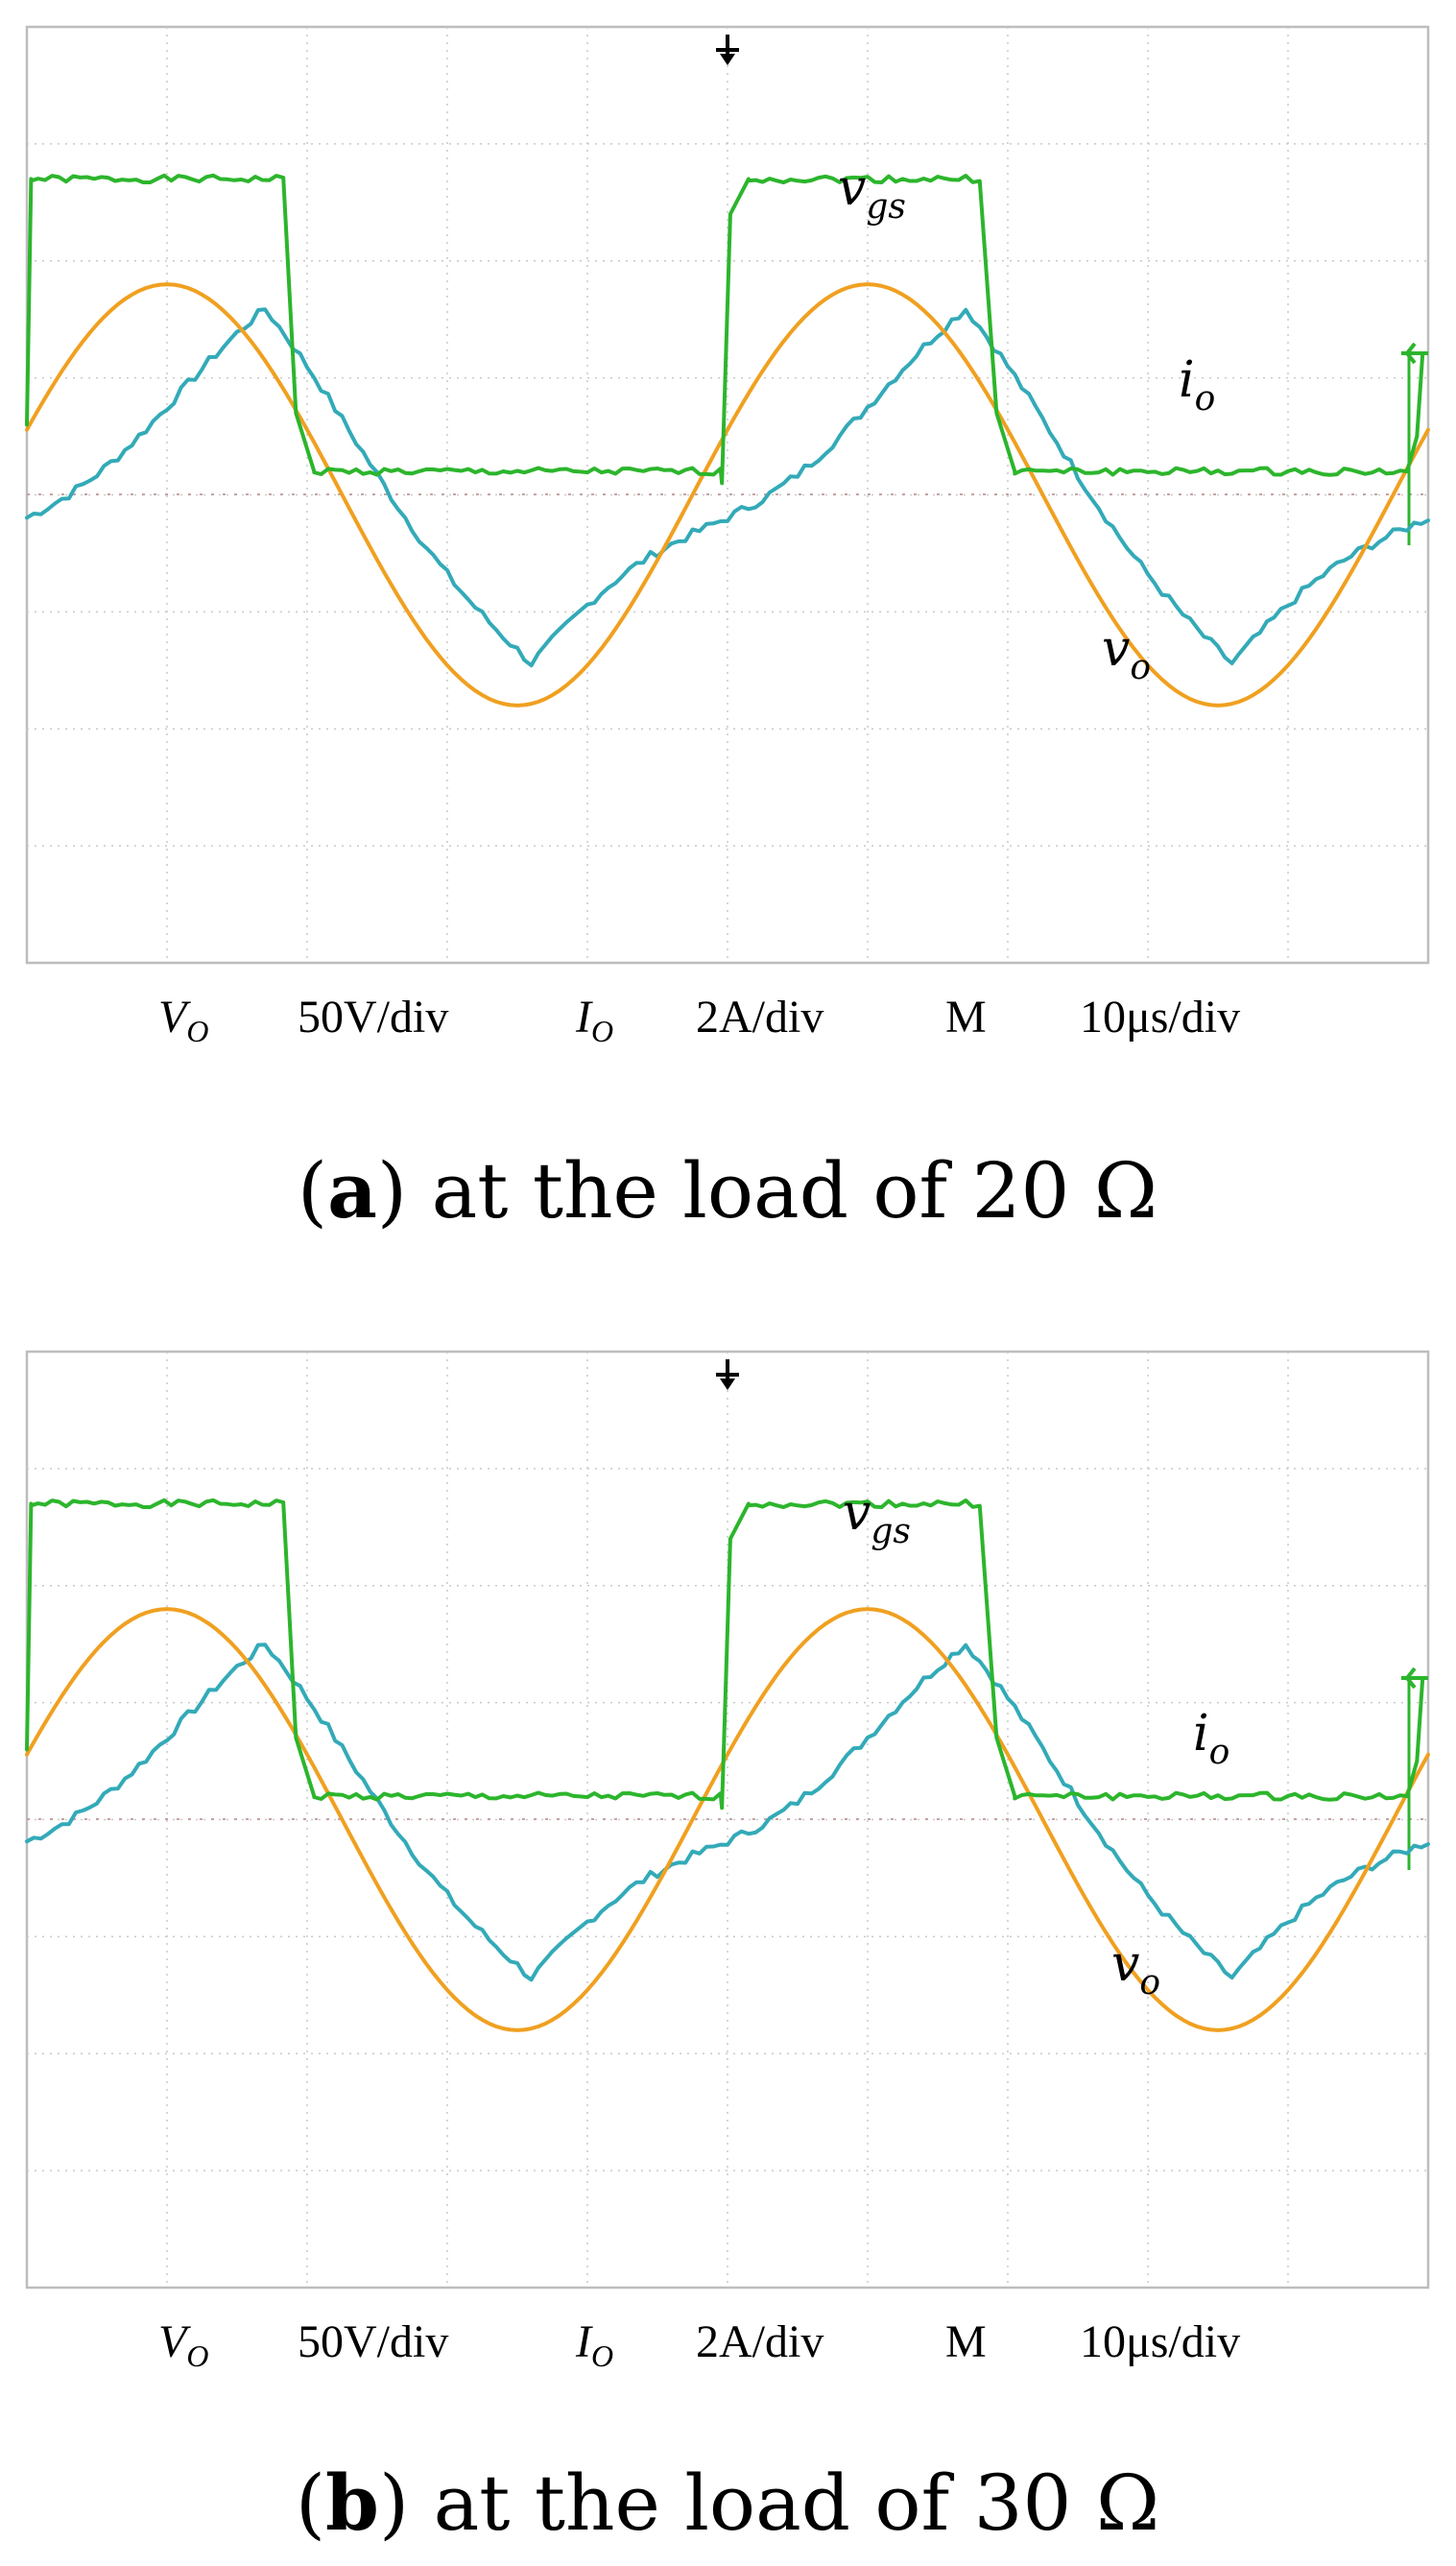  I want to click on scale-vo-channel-a: VO, so click(183, 1020).